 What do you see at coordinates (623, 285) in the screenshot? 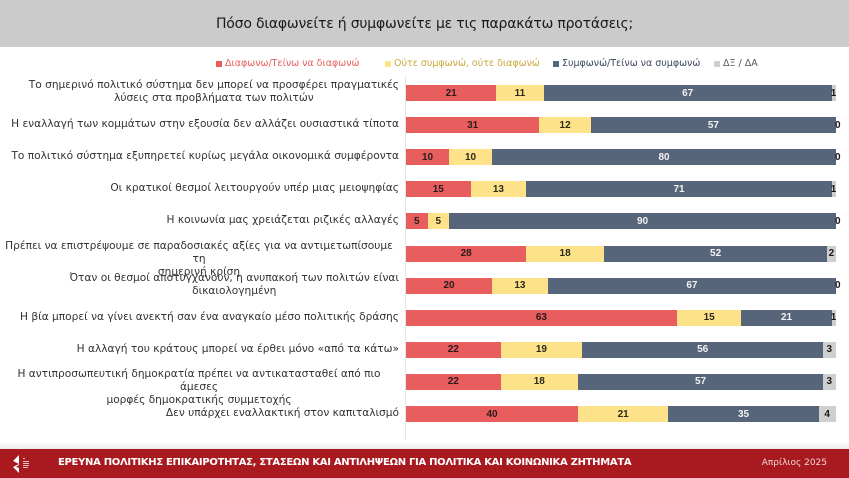
I see `stacked-bar: 20 13 67 0` at bounding box center [623, 285].